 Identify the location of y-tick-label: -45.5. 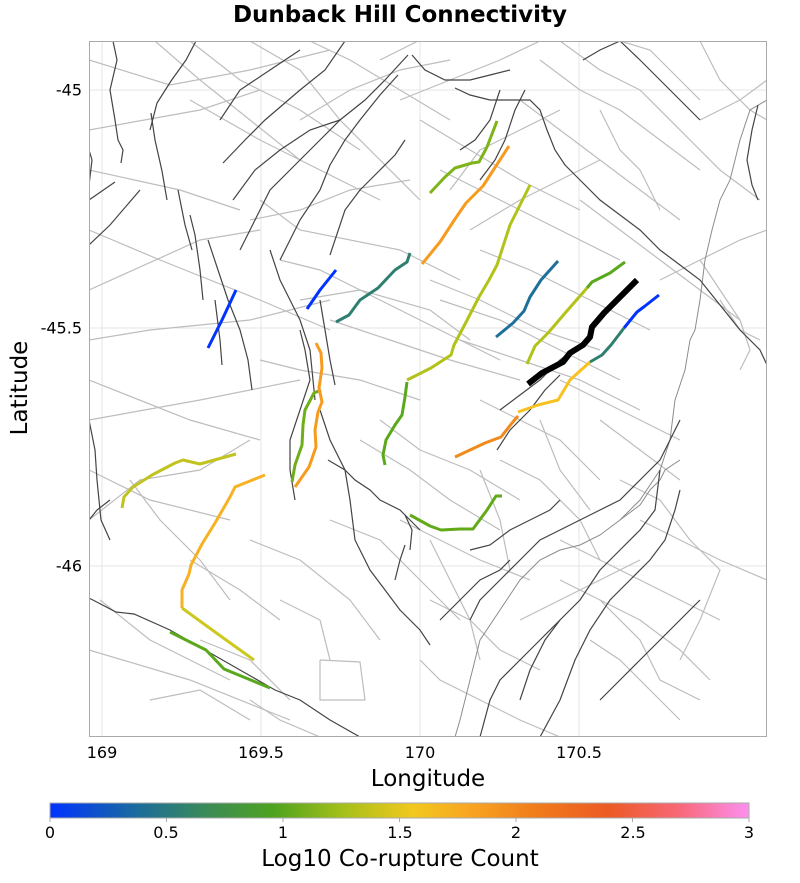
(61, 328).